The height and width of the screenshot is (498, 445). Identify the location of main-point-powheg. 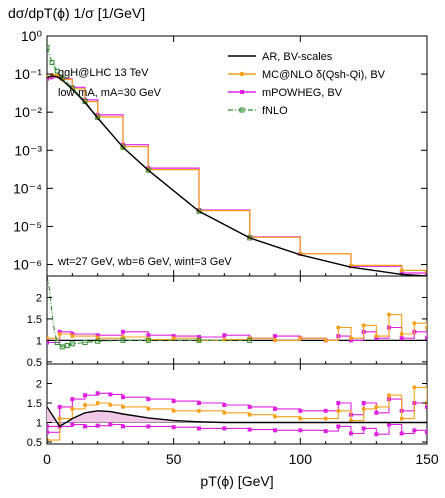
(401, 272).